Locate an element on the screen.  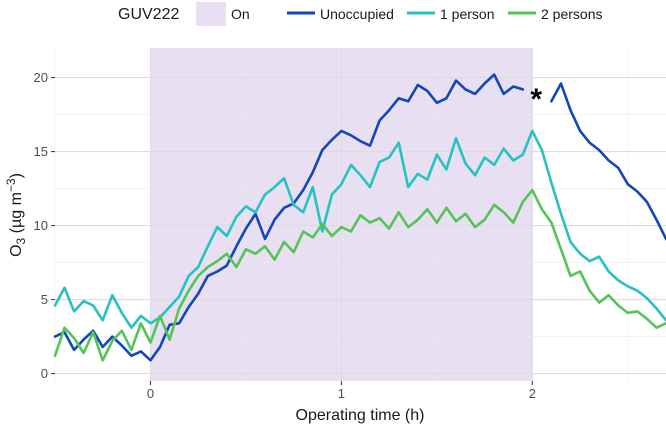
y-axis-title: O3 (µg m−3) is located at coordinates (16, 215).